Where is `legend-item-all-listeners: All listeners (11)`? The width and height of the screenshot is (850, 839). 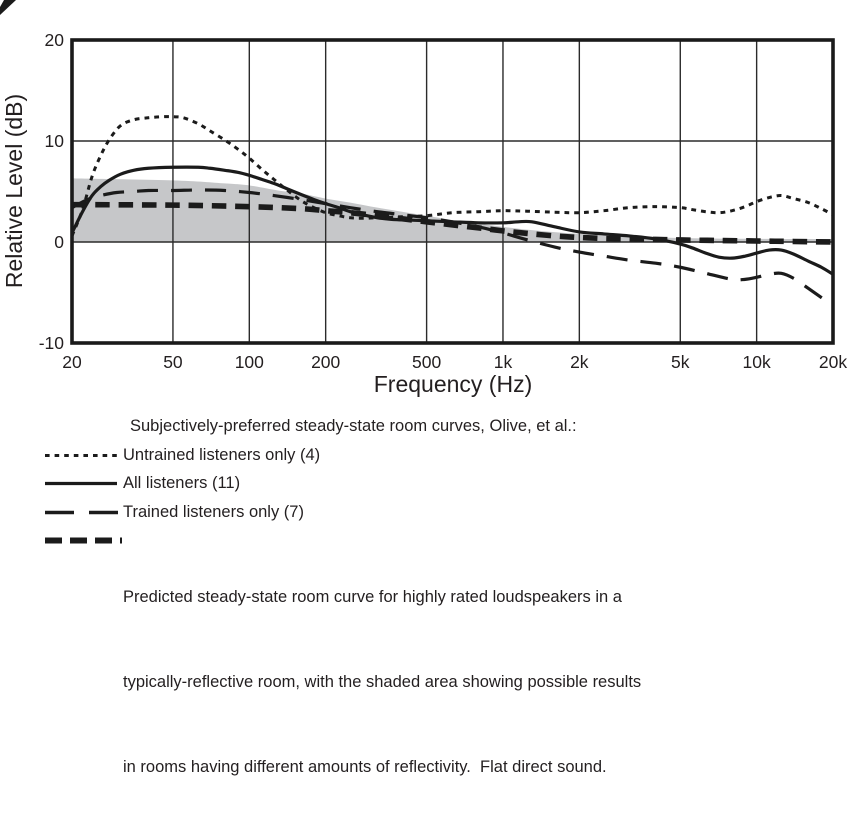 legend-item-all-listeners: All listeners (11) is located at coordinates (343, 483).